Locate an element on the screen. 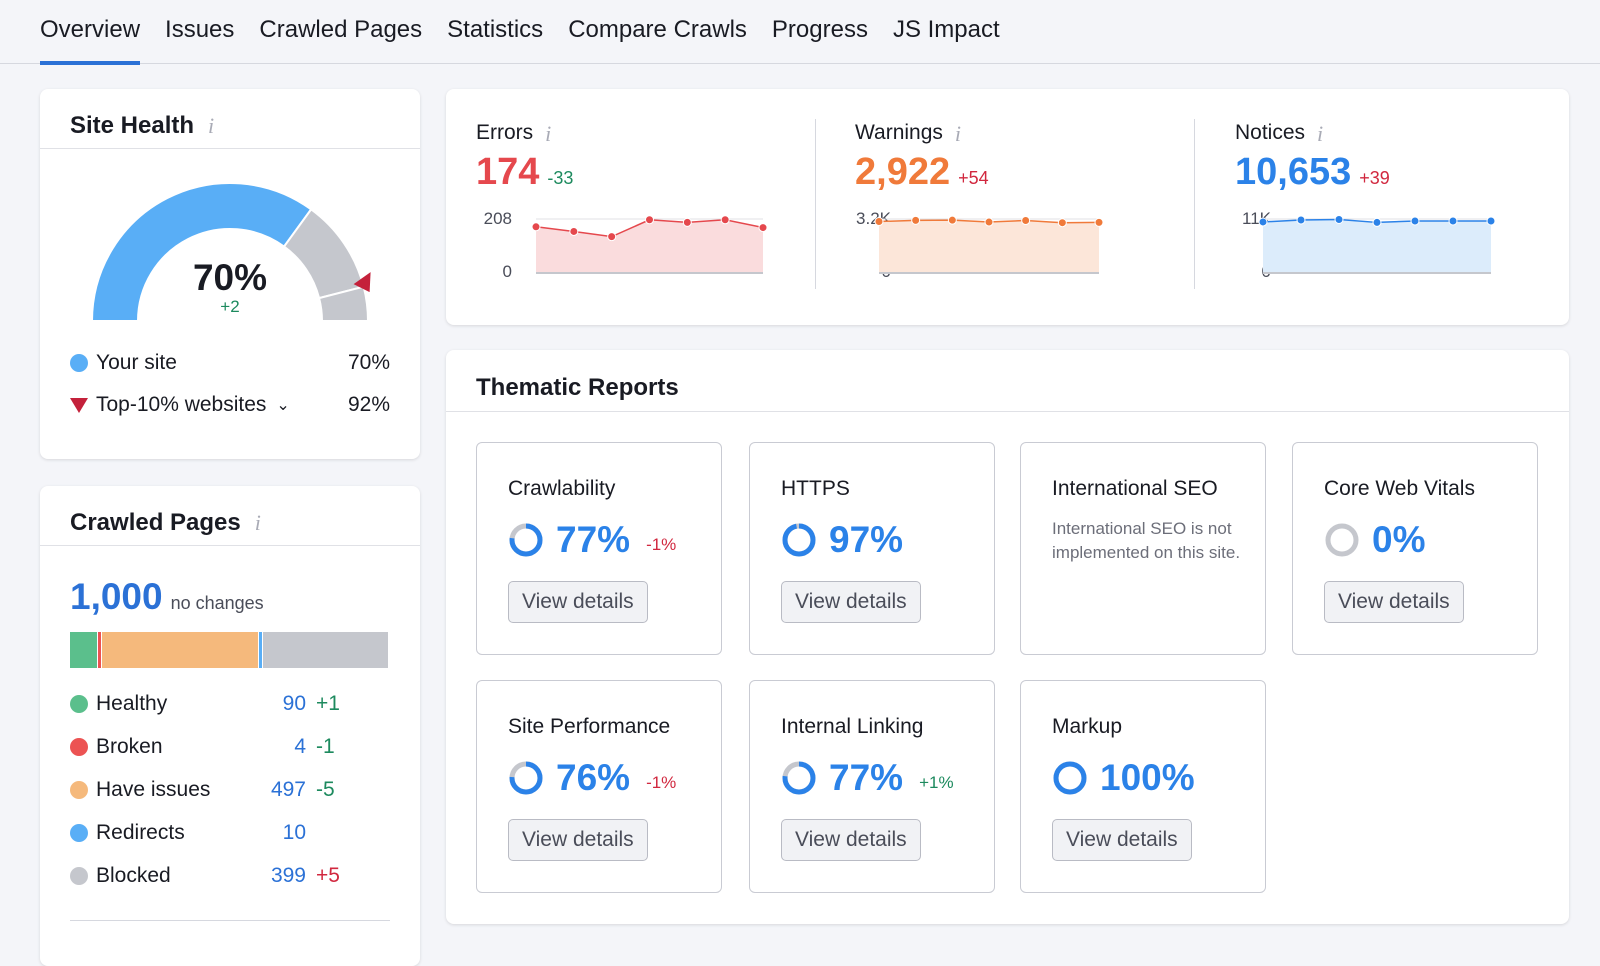  item-value: 497 is located at coordinates (288, 789).